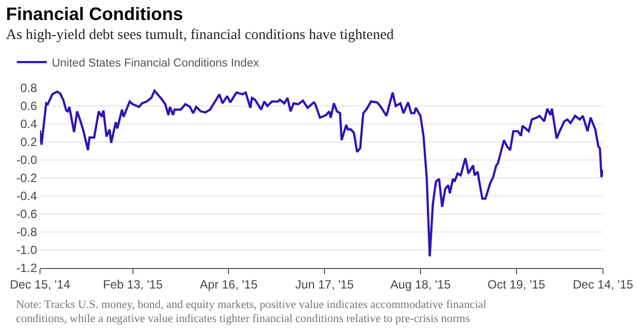 This screenshot has height=336, width=640. Describe the element at coordinates (229, 284) in the screenshot. I see `x-tick-label: Apr 16, '15` at that location.